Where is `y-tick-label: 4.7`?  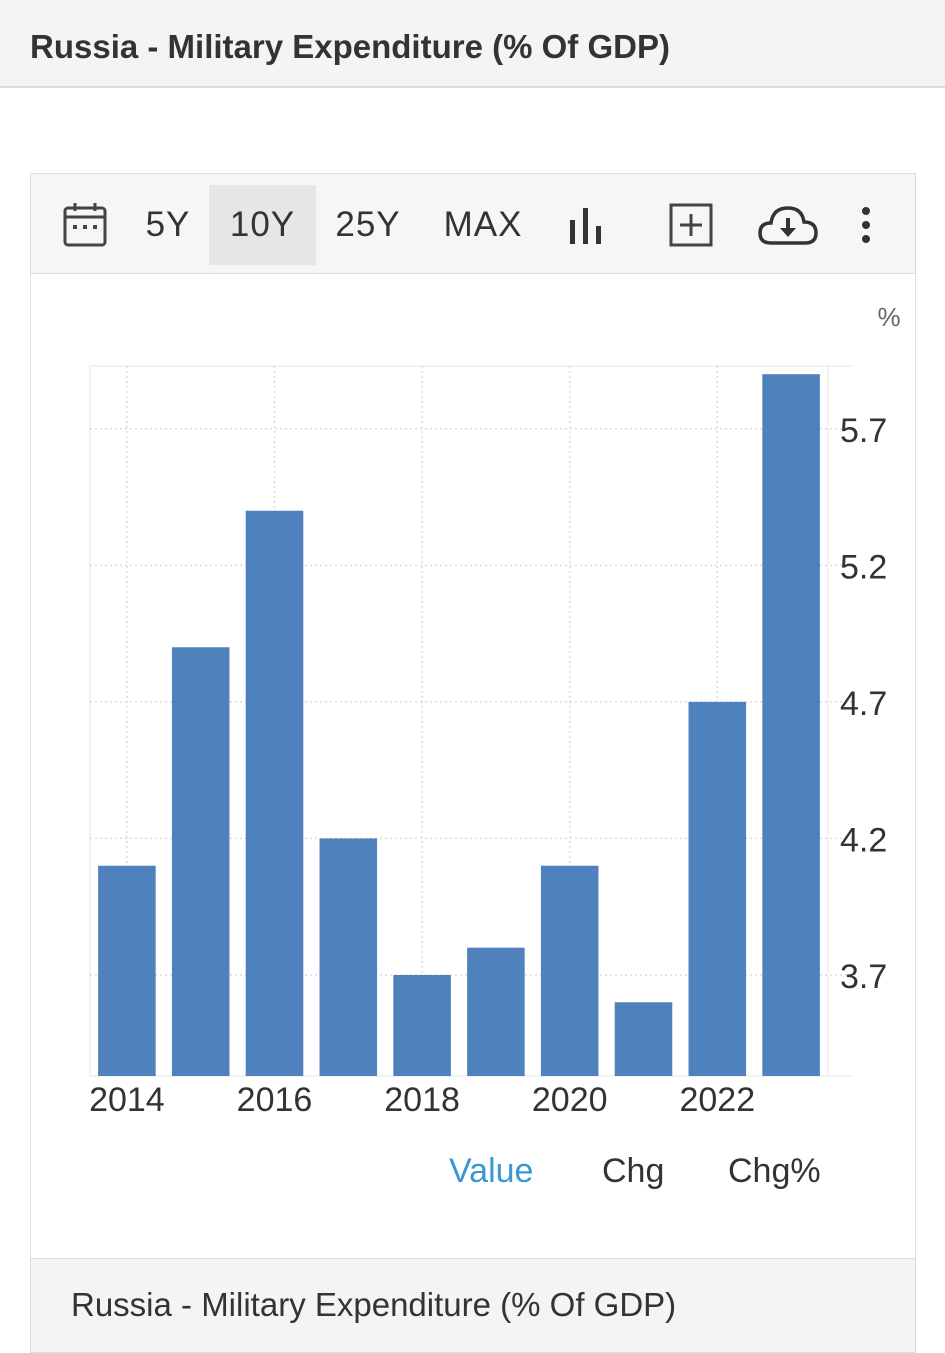 y-tick-label: 4.7 is located at coordinates (863, 704).